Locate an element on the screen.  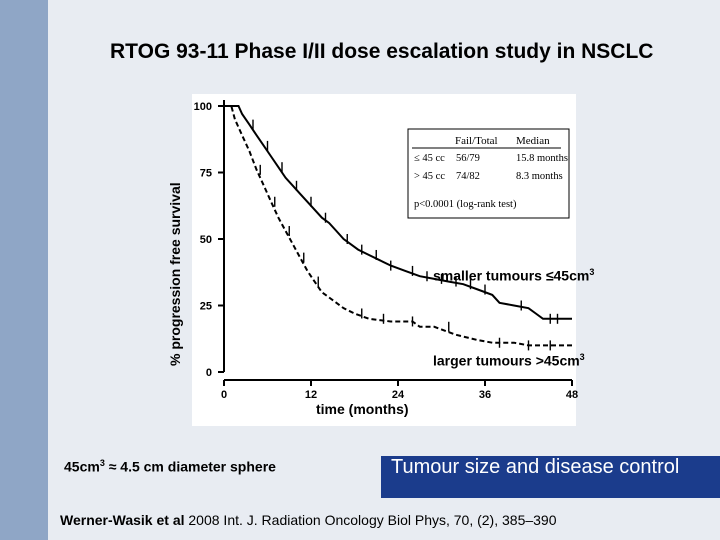
x-tick-label: 12 is located at coordinates (311, 395).